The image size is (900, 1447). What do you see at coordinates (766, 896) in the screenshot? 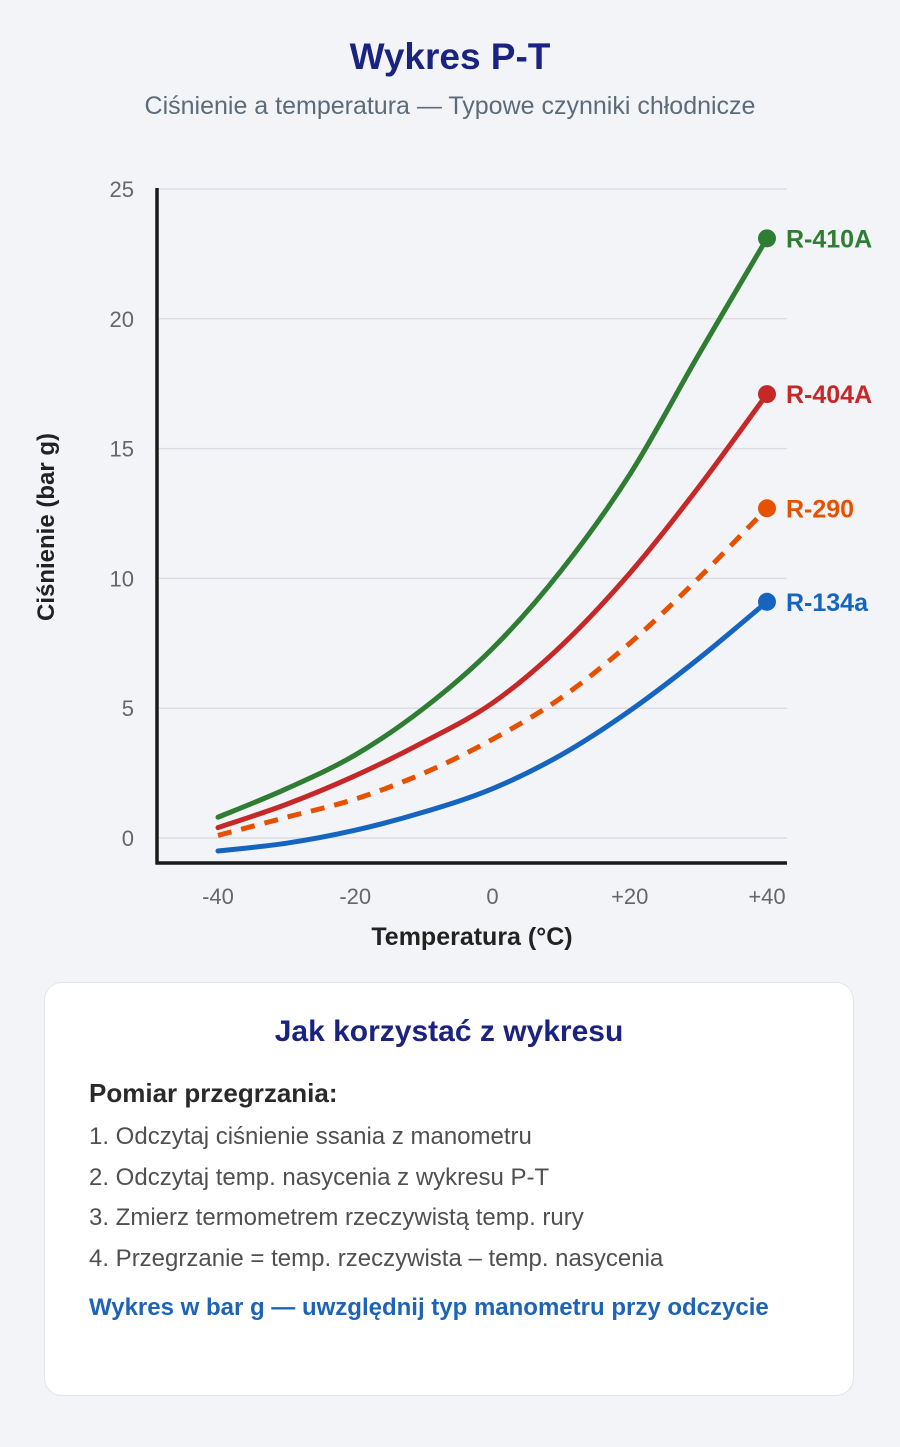
I see `x-tick-label: +40` at bounding box center [766, 896].